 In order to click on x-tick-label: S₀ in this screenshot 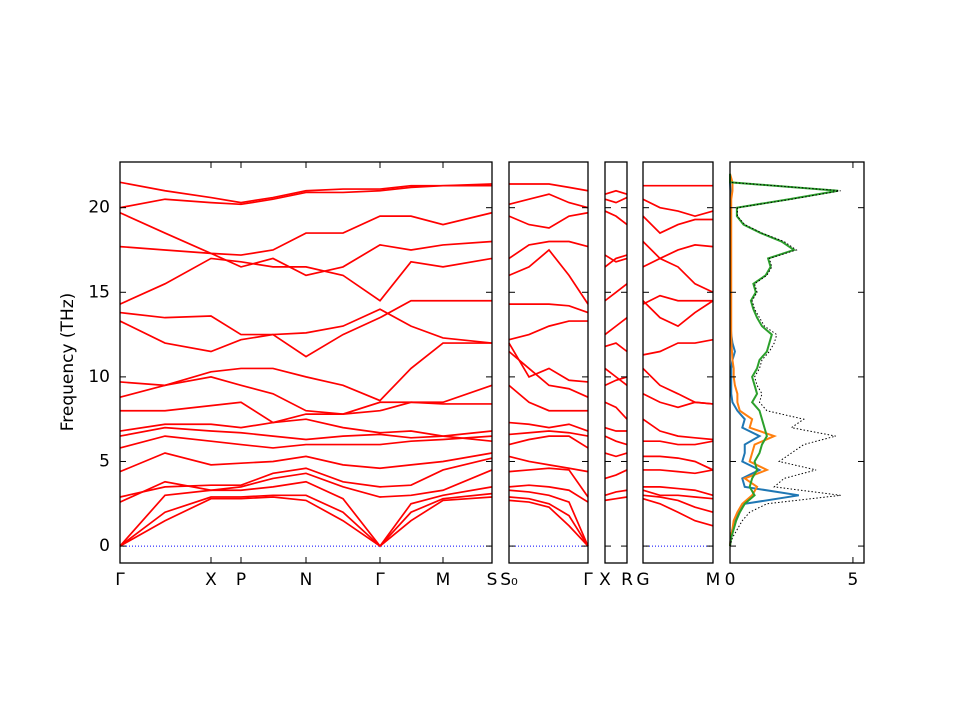, I will do `click(509, 580)`.